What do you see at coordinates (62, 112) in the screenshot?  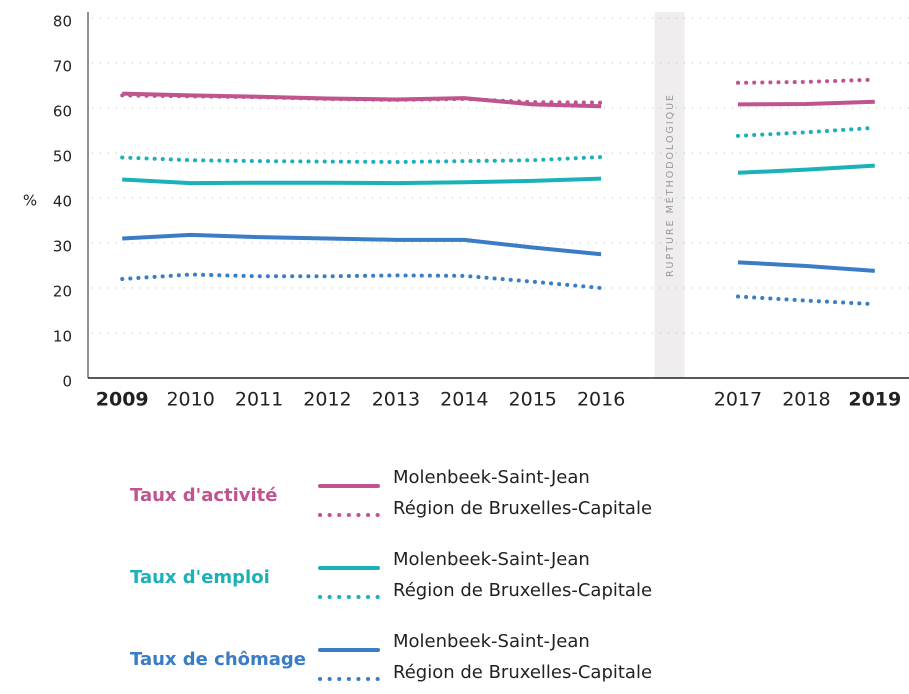 I see `y-tick-label: 60` at bounding box center [62, 112].